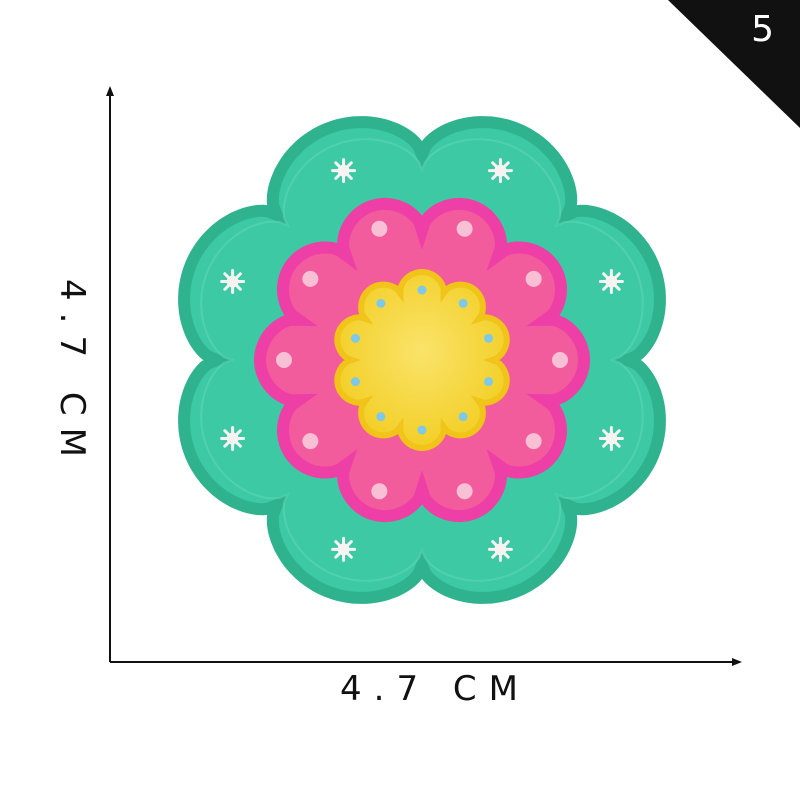  What do you see at coordinates (435, 689) in the screenshot?
I see `width-label: 4.7 CM` at bounding box center [435, 689].